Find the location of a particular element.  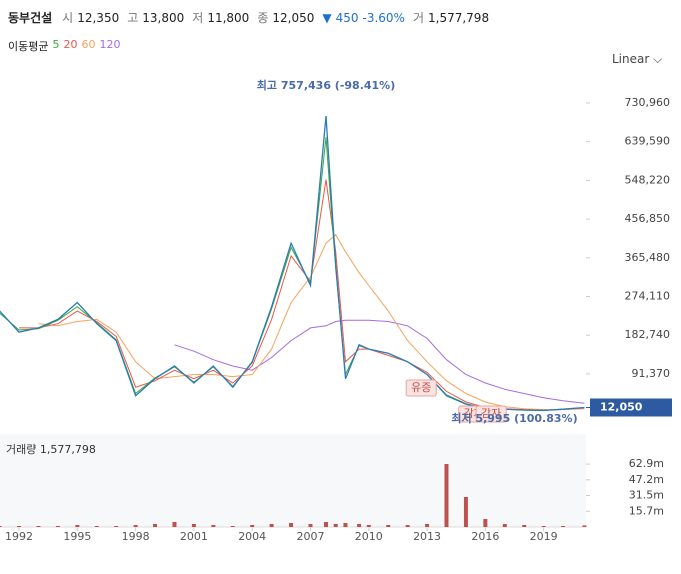

label: 시 is located at coordinates (68, 18).